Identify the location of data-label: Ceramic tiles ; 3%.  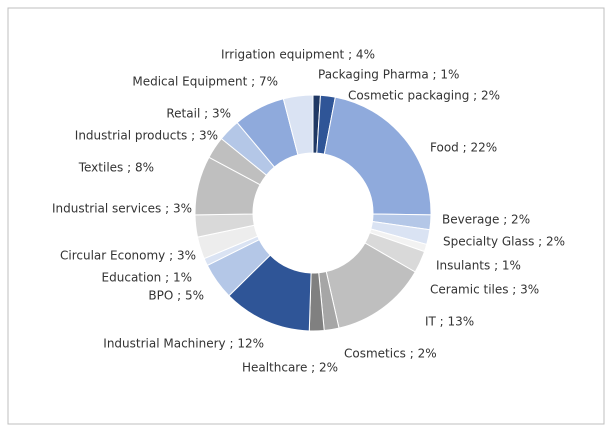
(484, 290).